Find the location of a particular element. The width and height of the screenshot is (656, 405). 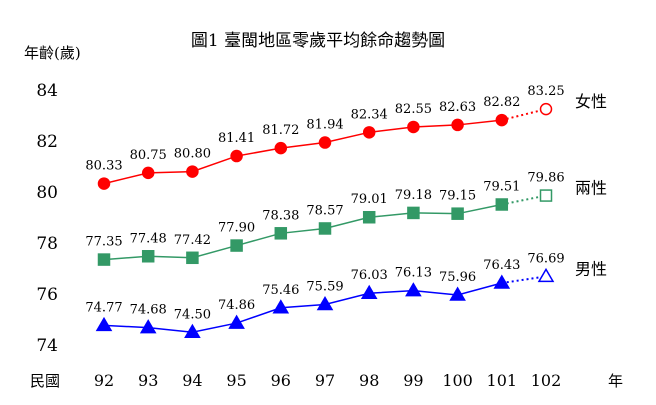

data-label: 74.86 is located at coordinates (236, 305).